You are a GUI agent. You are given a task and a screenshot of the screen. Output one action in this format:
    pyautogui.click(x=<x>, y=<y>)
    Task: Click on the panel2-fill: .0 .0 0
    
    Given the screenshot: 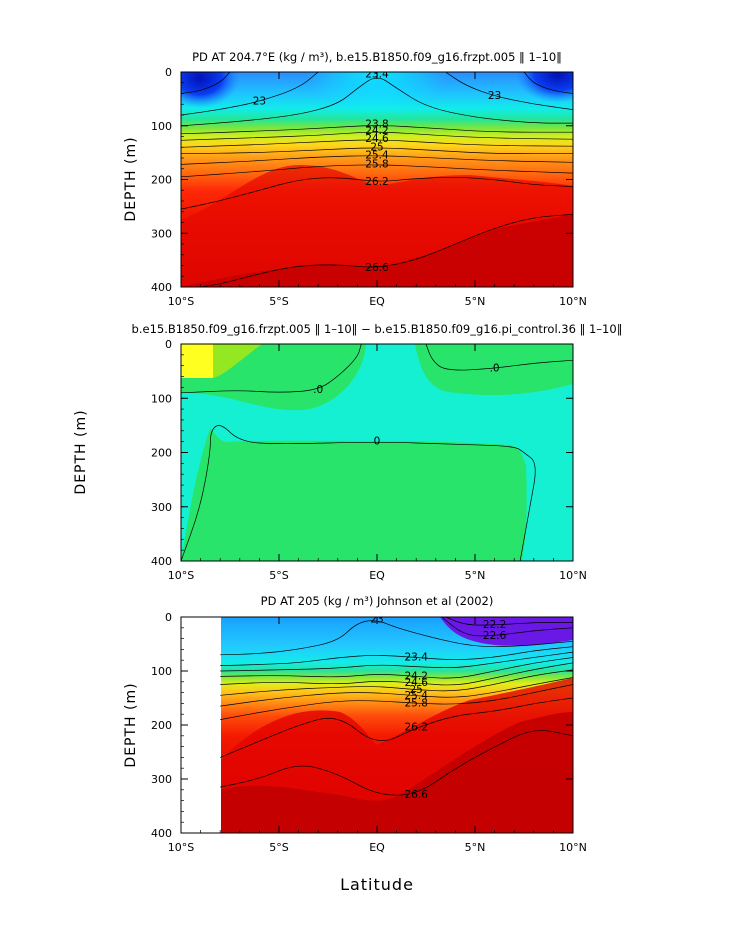 What is the action you would take?
    pyautogui.click(x=377, y=452)
    